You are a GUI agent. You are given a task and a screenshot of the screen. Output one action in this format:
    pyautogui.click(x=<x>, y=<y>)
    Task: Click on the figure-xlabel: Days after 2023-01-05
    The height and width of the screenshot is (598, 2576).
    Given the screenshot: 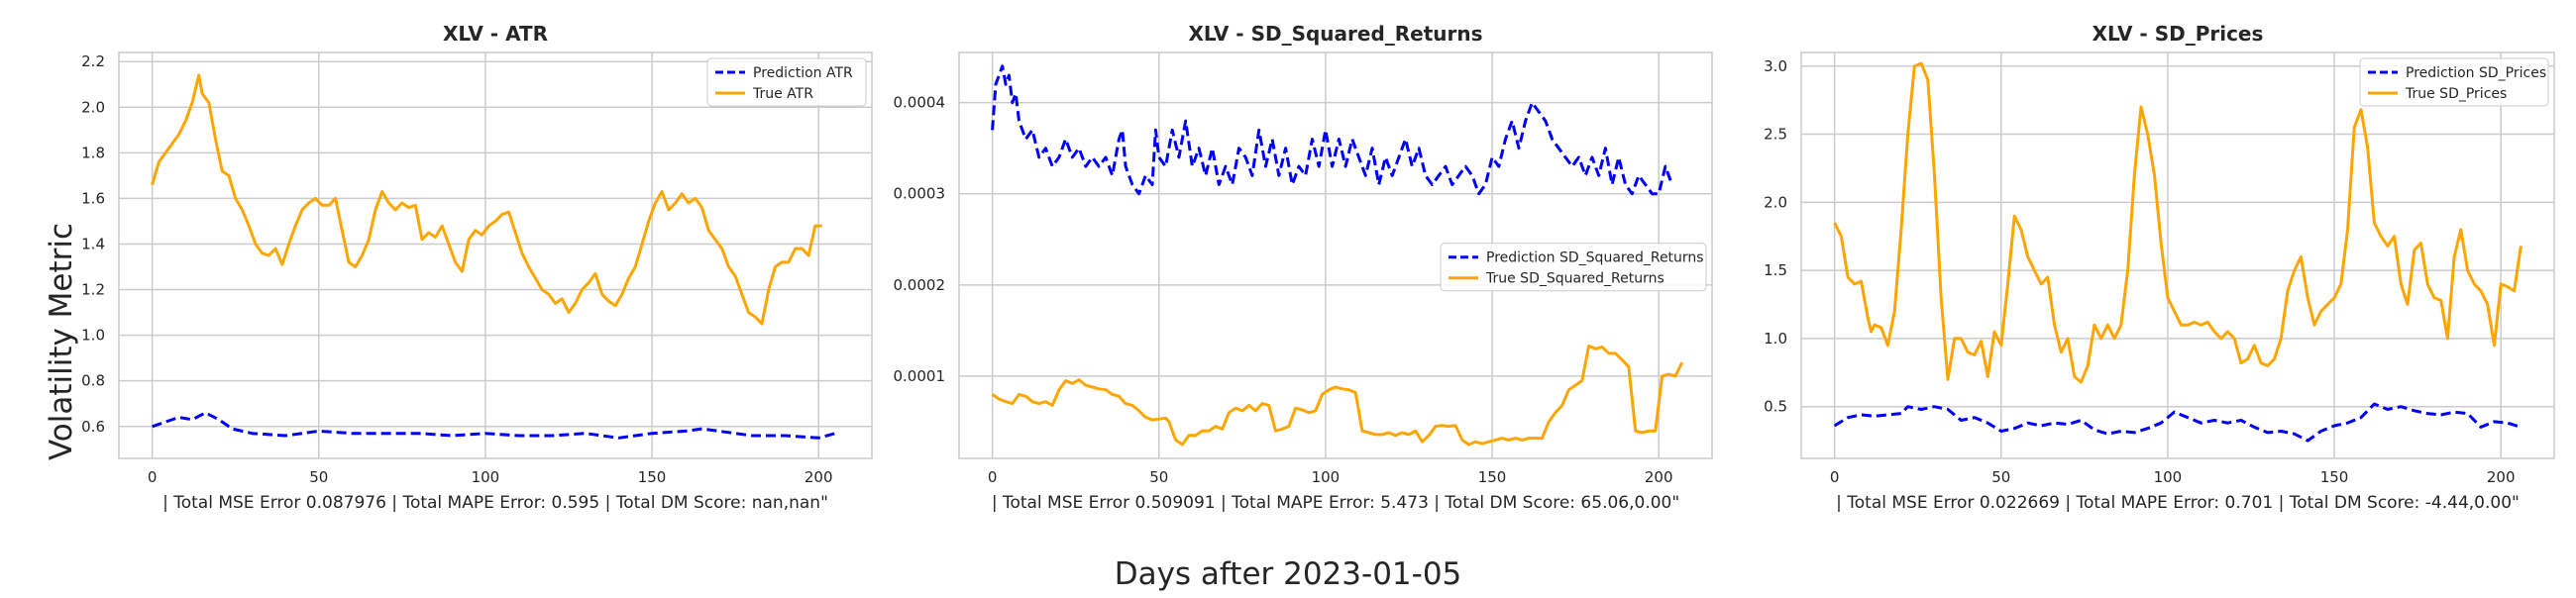 What is the action you would take?
    pyautogui.click(x=1288, y=574)
    